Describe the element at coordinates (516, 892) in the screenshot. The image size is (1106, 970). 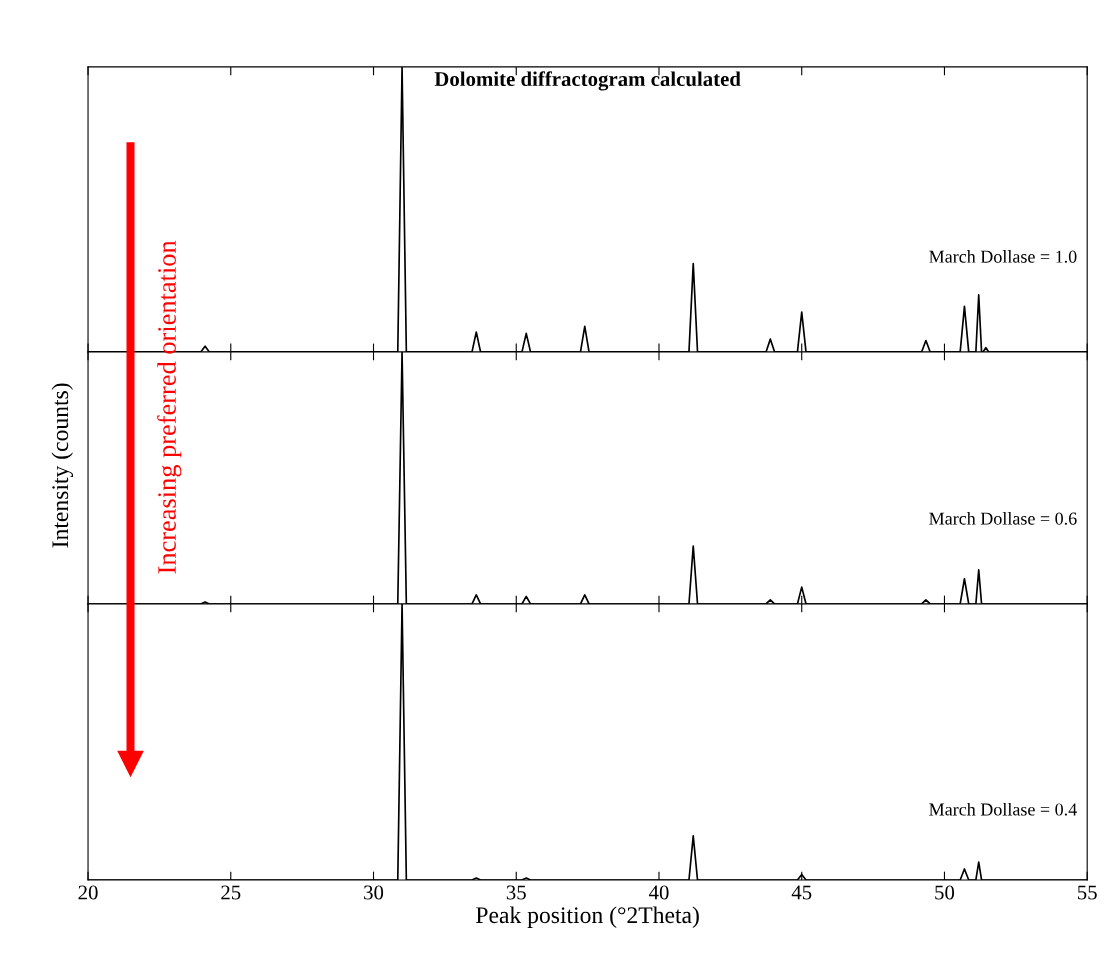
I see `x-tick-label: 35` at that location.